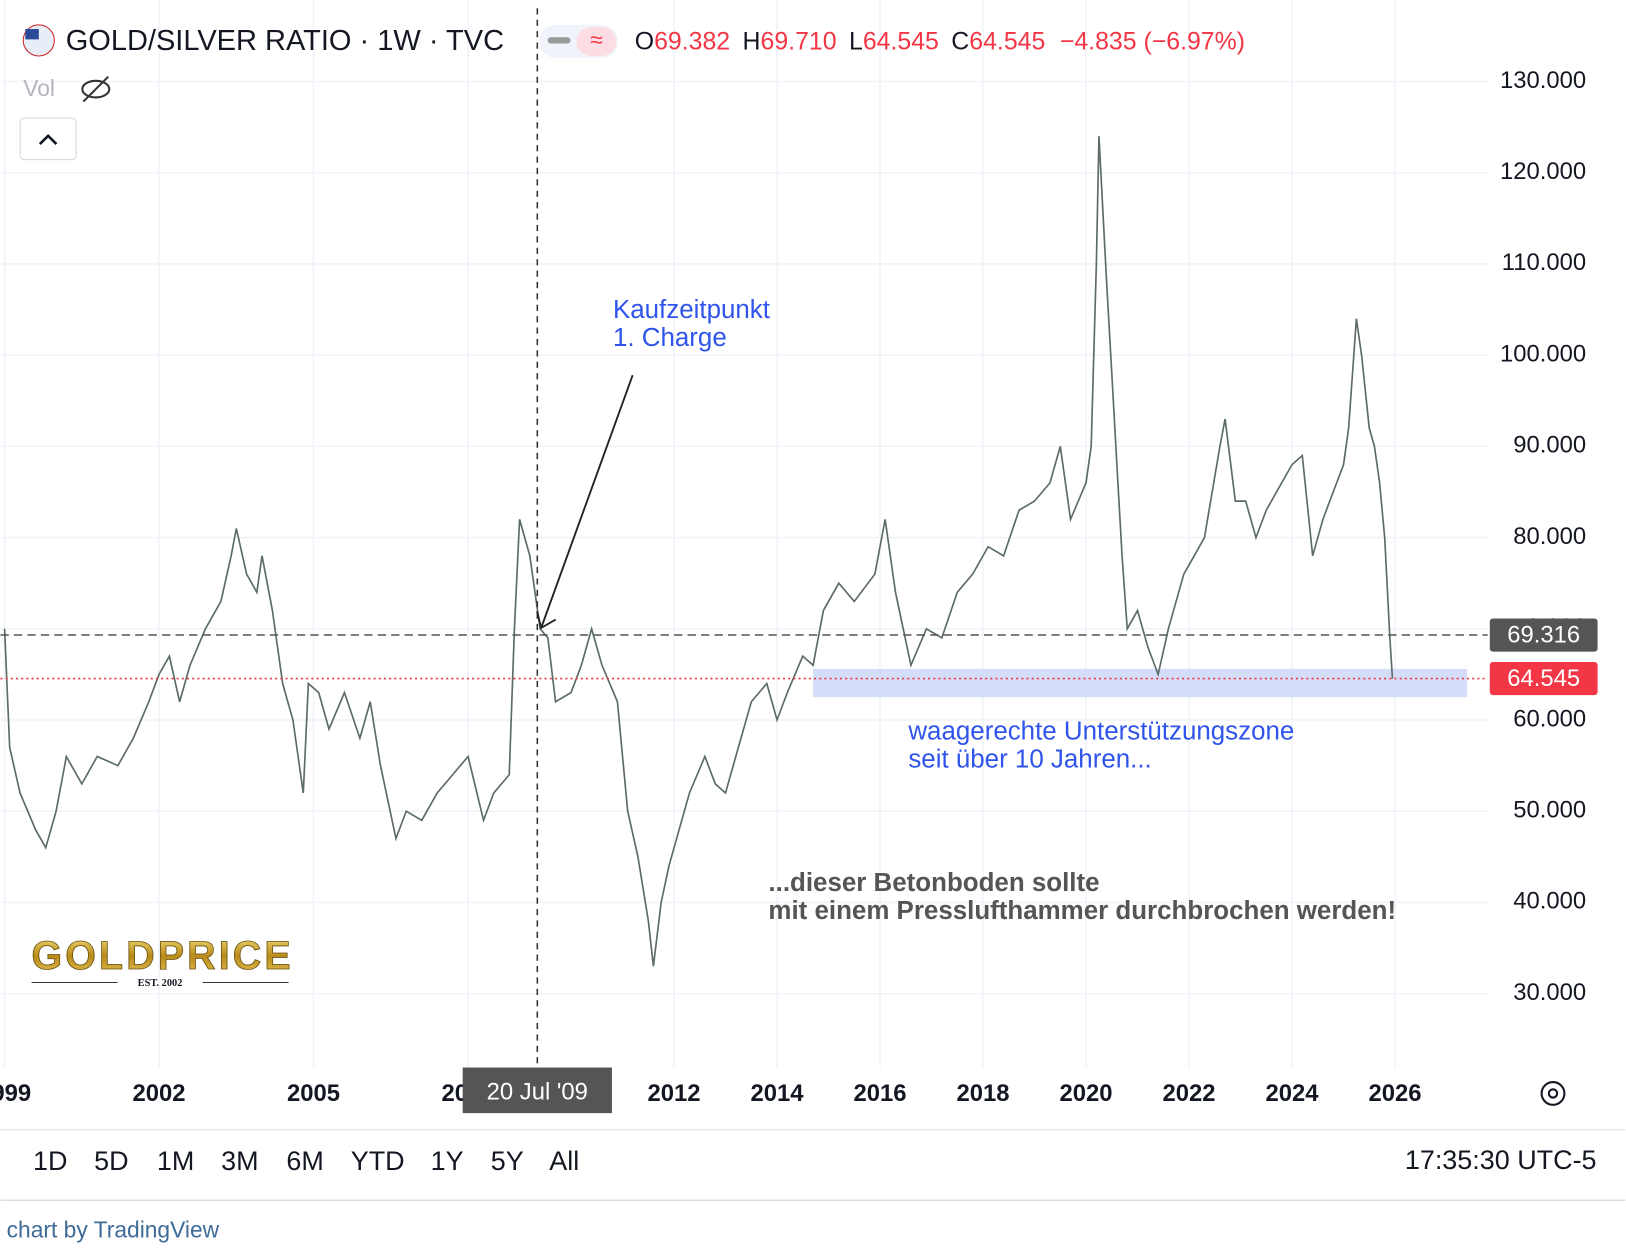 This screenshot has width=1626, height=1252. I want to click on flag-canton, so click(32, 34).